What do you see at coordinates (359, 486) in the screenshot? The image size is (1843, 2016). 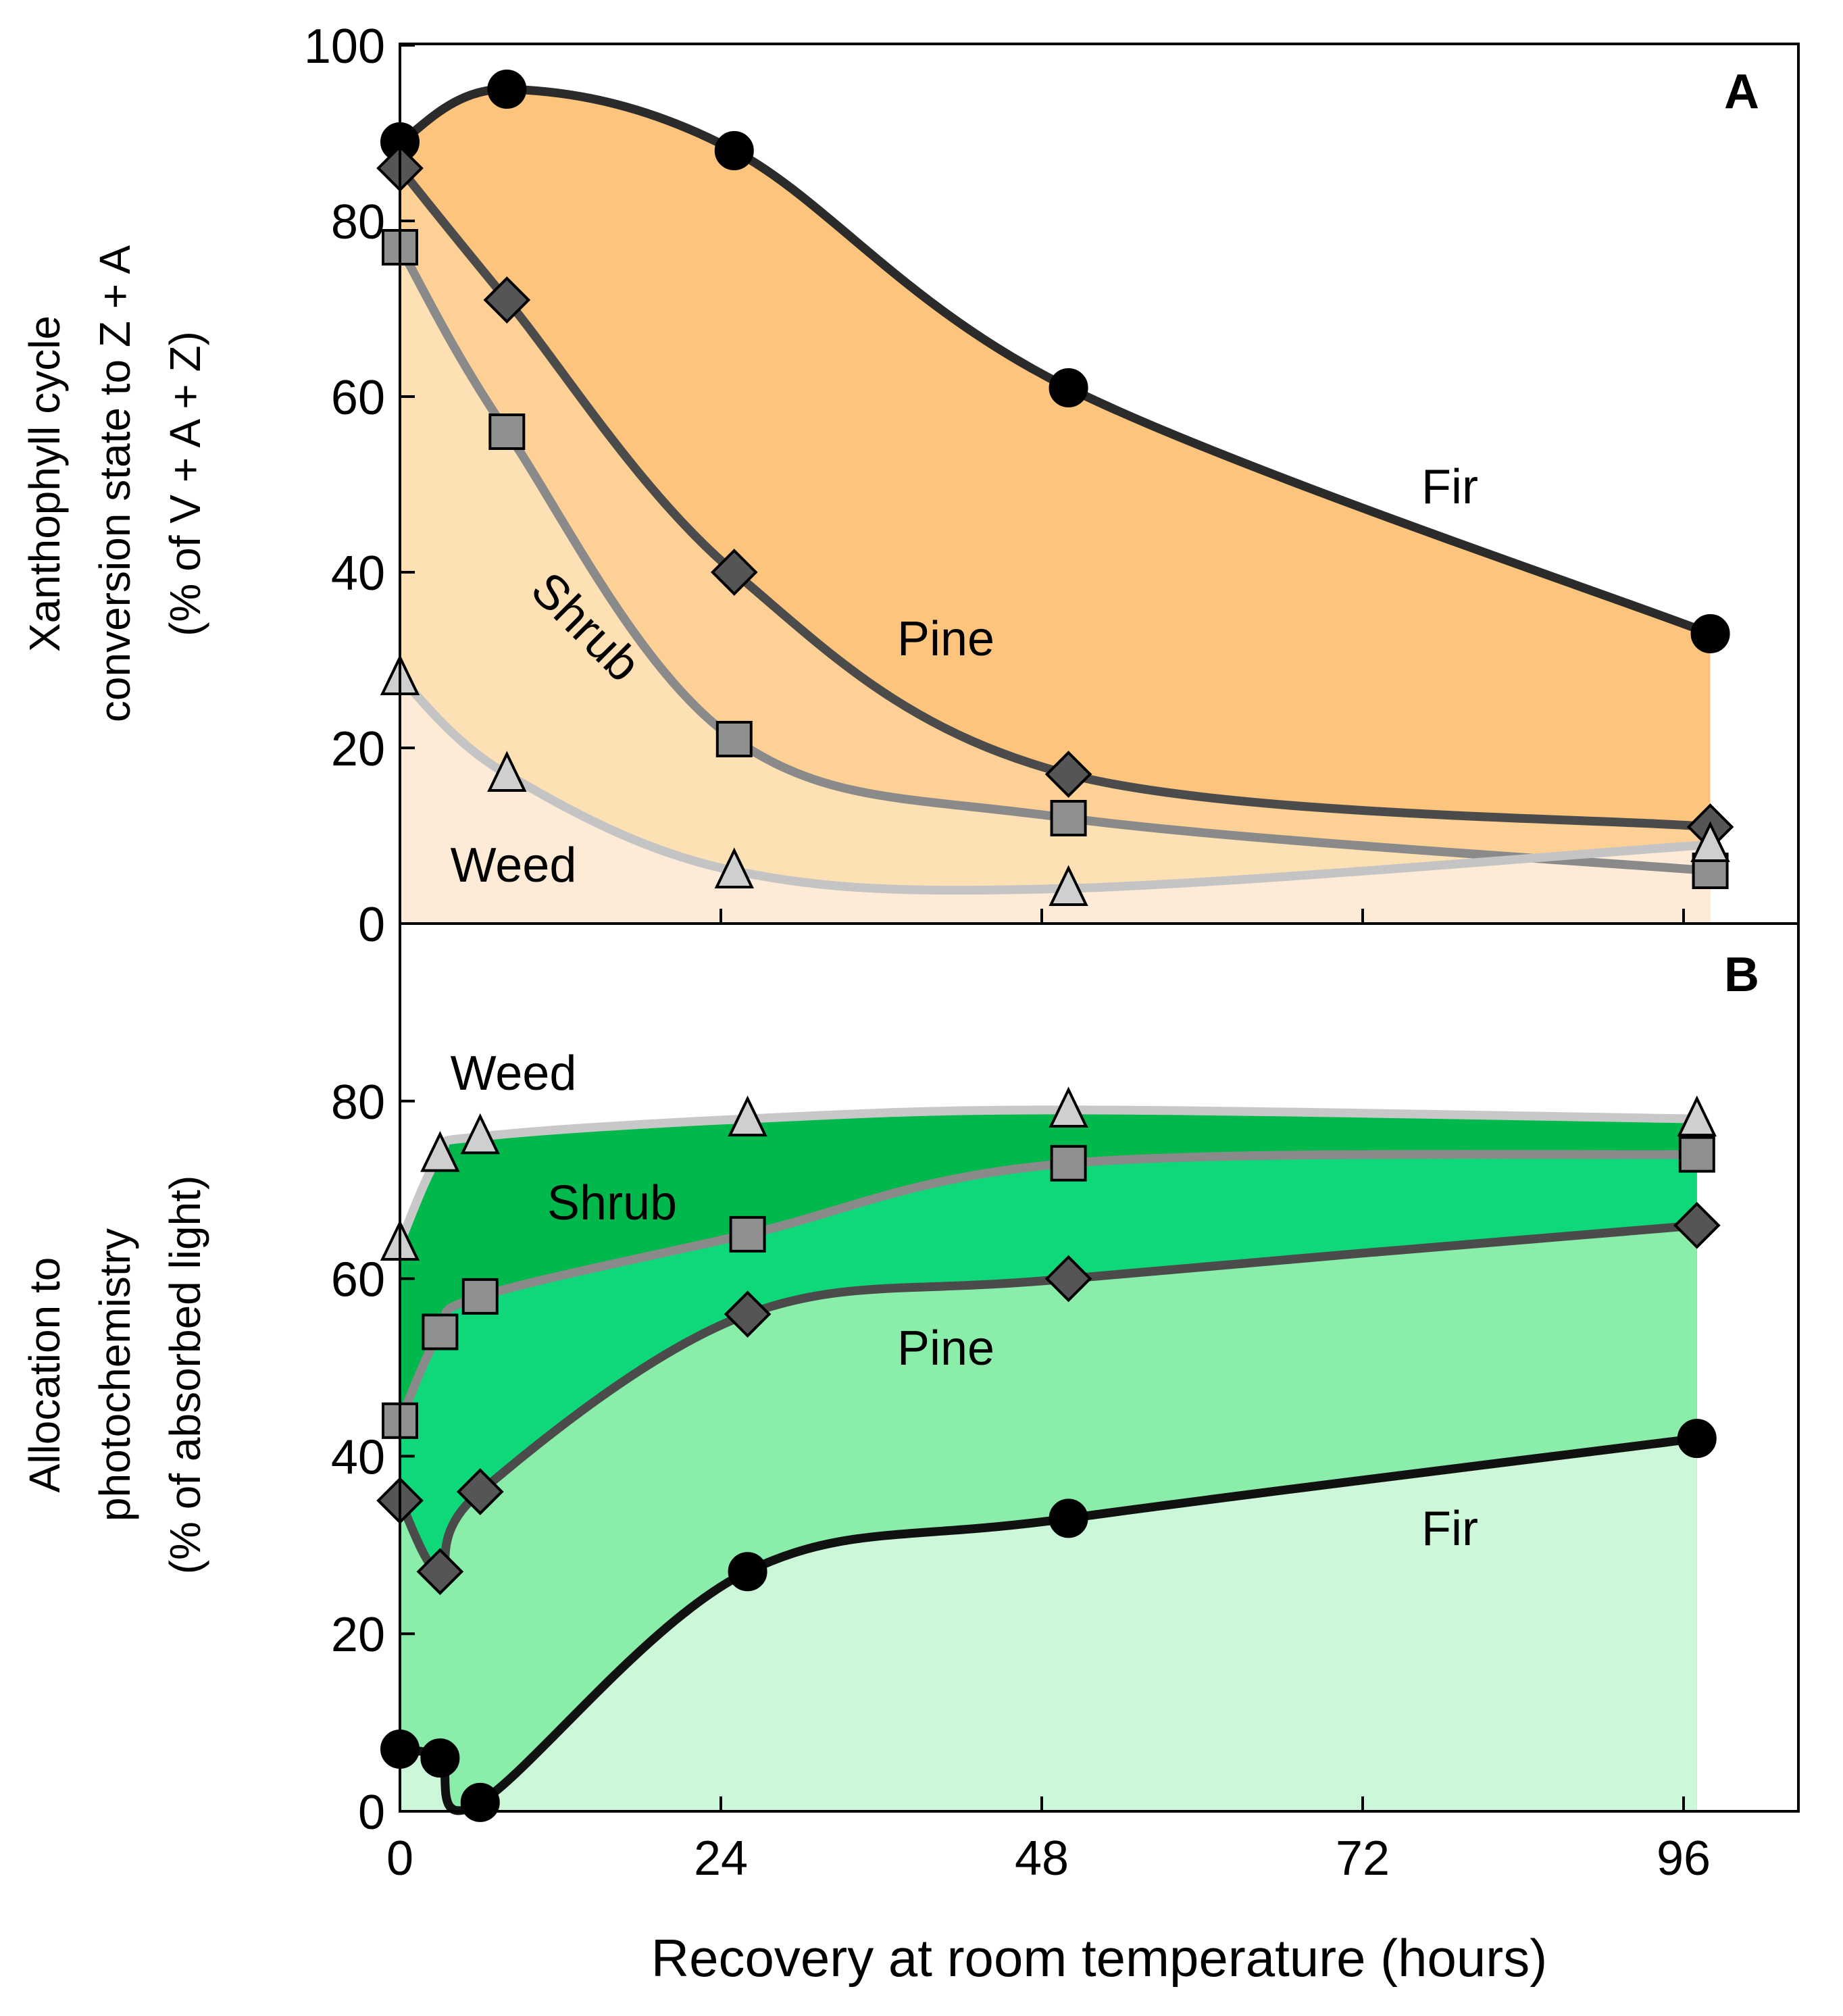 I see `panel-a-yticks: 0 20 40 60 80 100` at bounding box center [359, 486].